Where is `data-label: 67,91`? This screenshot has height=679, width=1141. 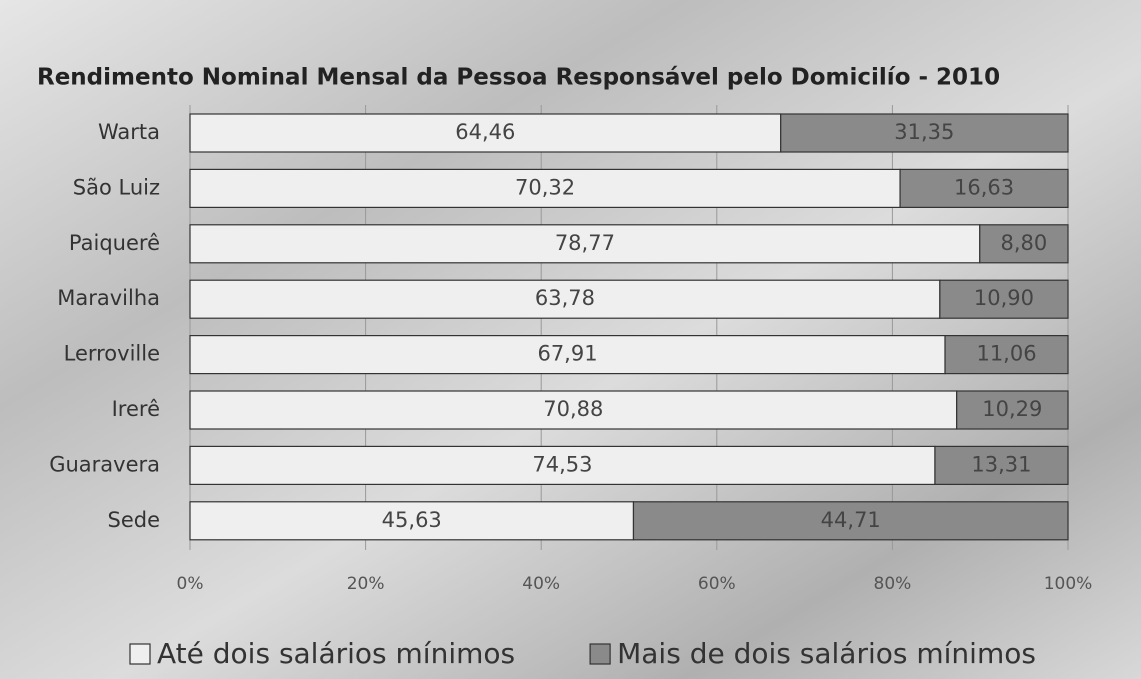 data-label: 67,91 is located at coordinates (567, 354).